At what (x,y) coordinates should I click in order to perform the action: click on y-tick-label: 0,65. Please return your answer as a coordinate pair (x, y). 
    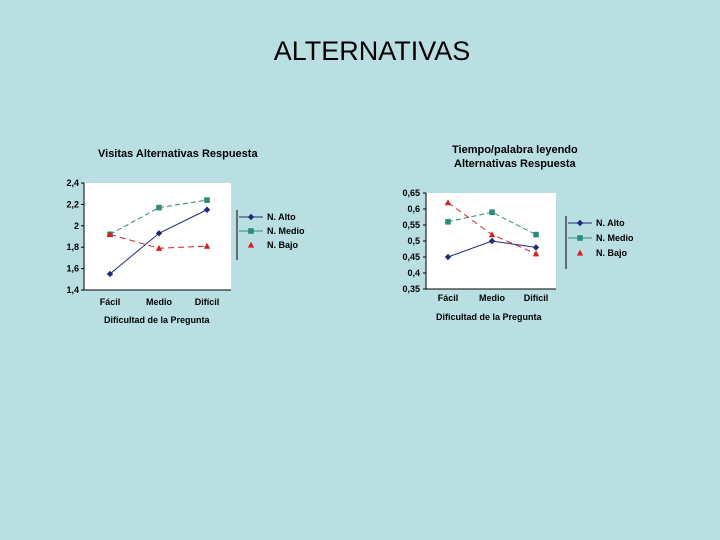
    Looking at the image, I should click on (411, 193).